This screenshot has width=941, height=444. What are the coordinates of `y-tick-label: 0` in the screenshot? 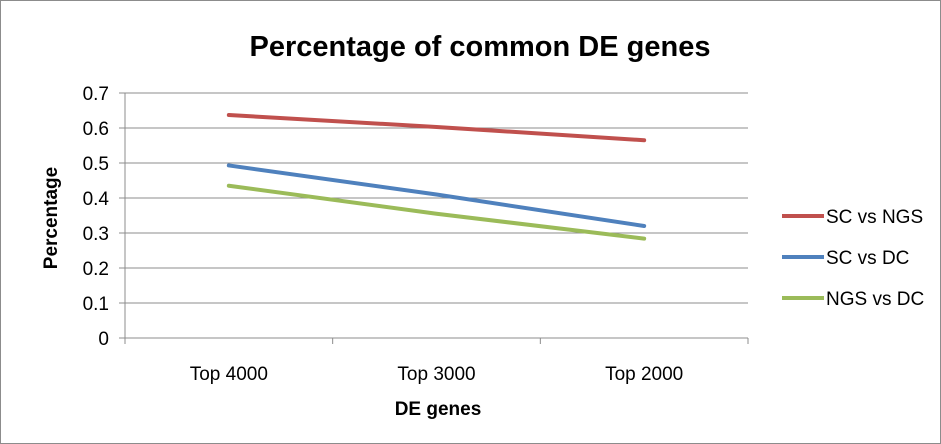 It's located at (103, 339).